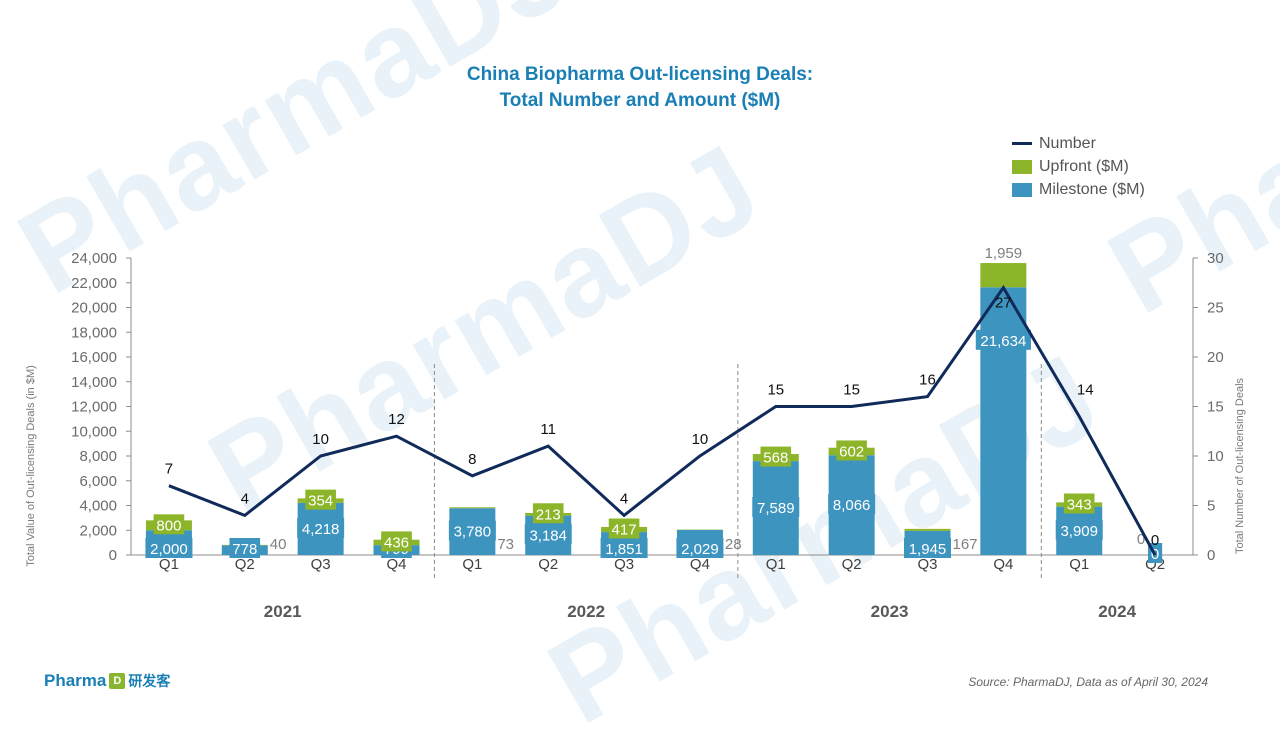 This screenshot has width=1280, height=751. Describe the element at coordinates (472, 459) in the screenshot. I see `number-data-label: 8` at that location.